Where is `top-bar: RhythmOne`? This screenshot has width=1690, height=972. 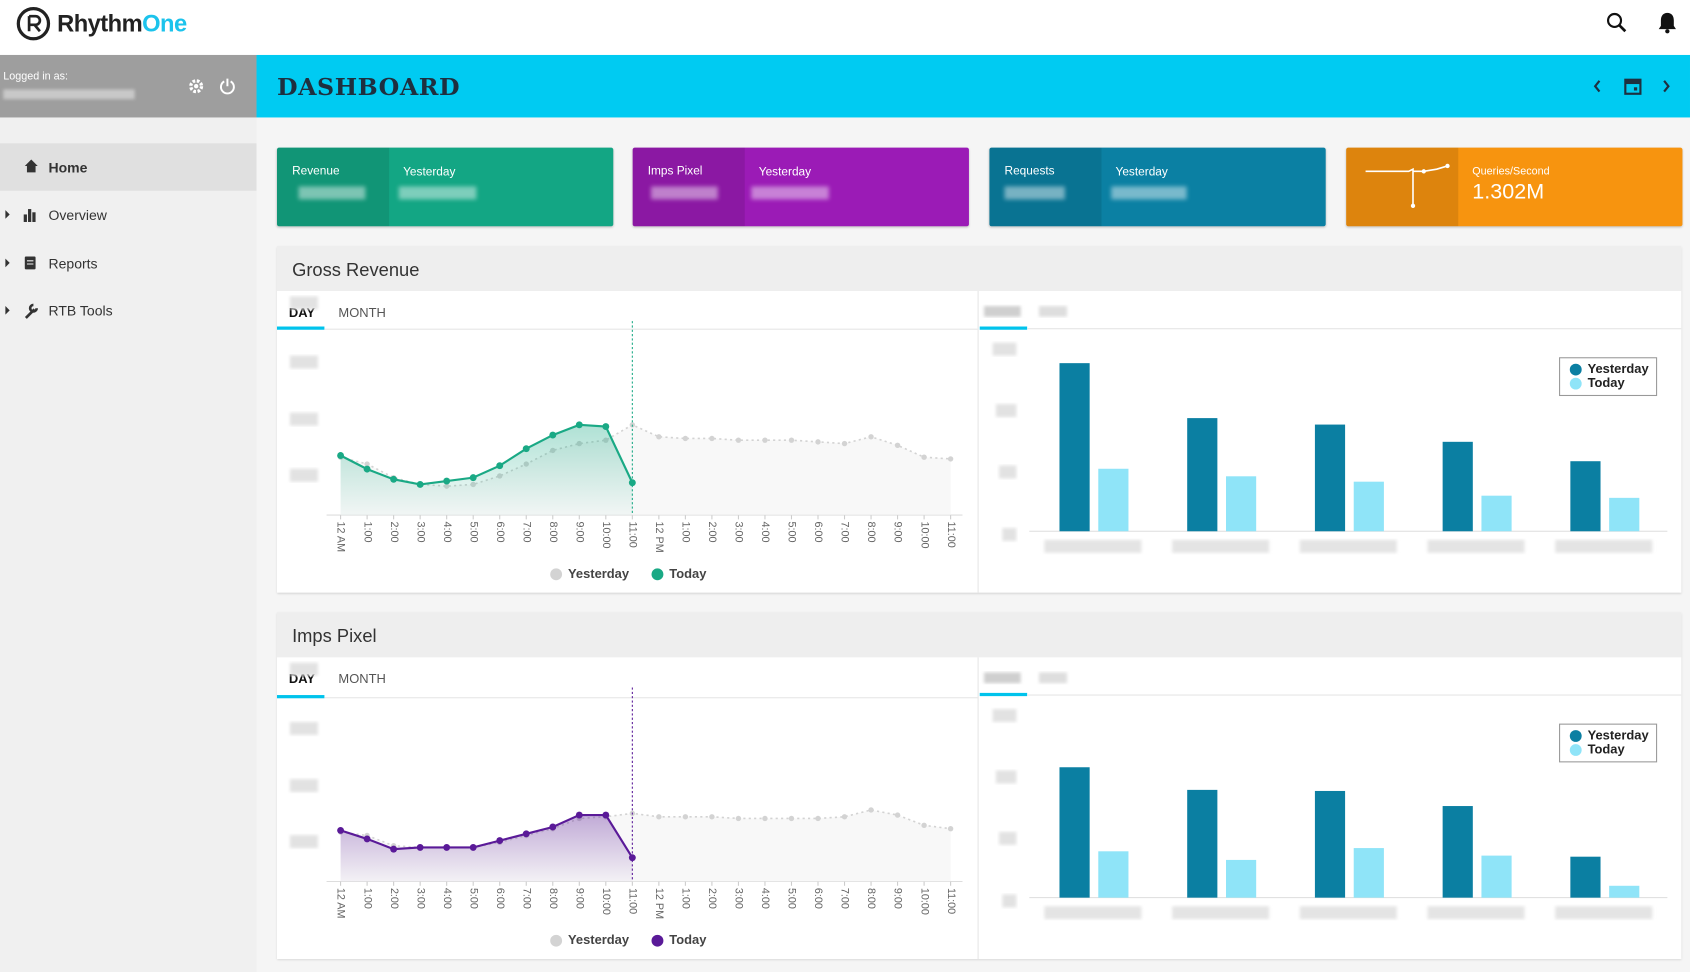
top-bar: RhythmOne is located at coordinates (845, 27).